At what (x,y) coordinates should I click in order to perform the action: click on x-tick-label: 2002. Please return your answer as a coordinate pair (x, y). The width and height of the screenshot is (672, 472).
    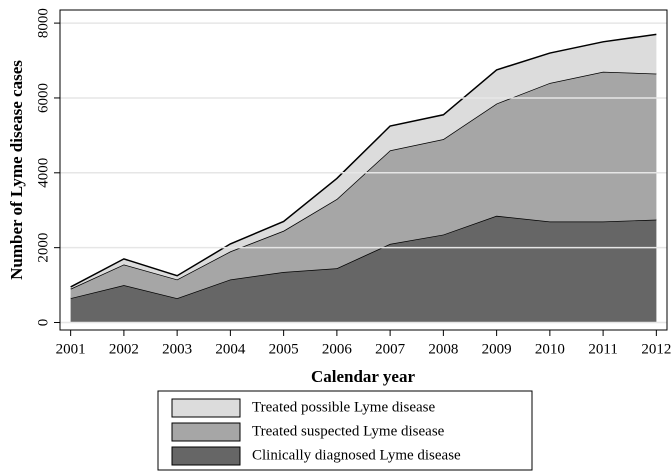
    Looking at the image, I should click on (124, 349).